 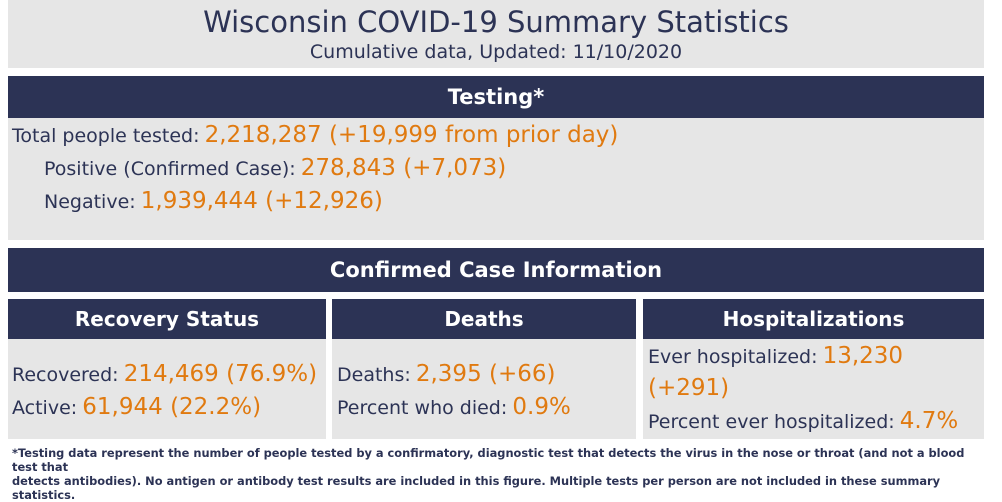 I want to click on ever-hospitalized-label: Ever hospitalized:, so click(x=733, y=357).